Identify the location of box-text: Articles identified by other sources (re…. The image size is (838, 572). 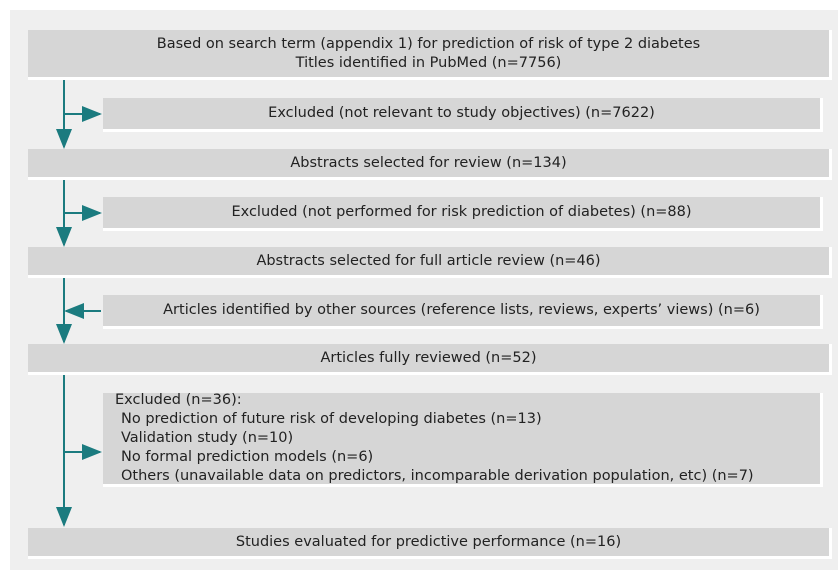
(461, 310).